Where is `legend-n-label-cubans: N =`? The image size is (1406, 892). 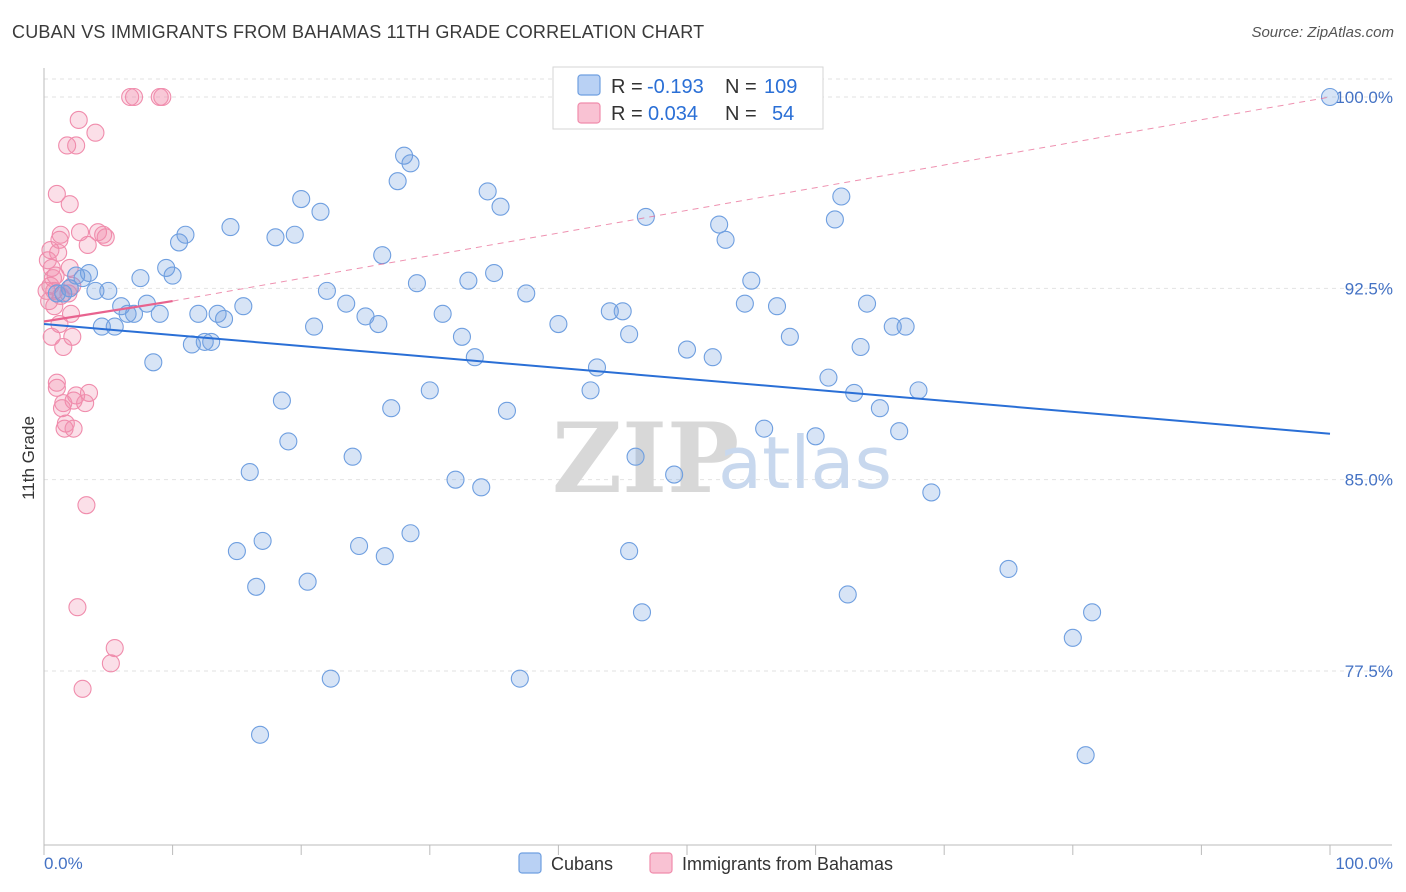
legend-n-label-cubans: N = is located at coordinates (741, 87).